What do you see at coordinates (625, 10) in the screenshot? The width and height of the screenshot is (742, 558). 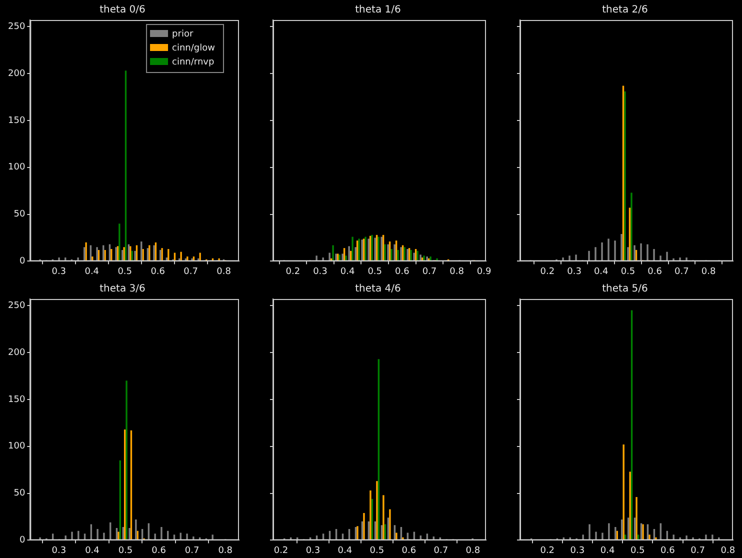 I see `chart-title: theta 2/6` at bounding box center [625, 10].